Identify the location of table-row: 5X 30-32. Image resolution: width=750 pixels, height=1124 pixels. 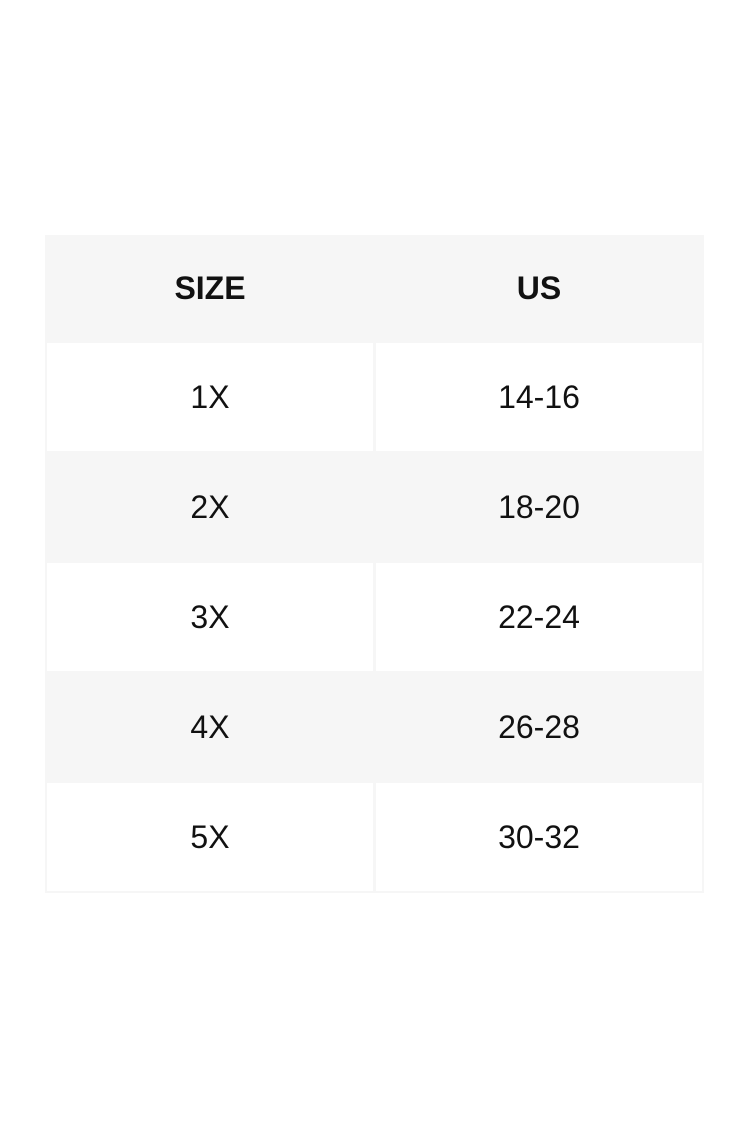
(374, 837).